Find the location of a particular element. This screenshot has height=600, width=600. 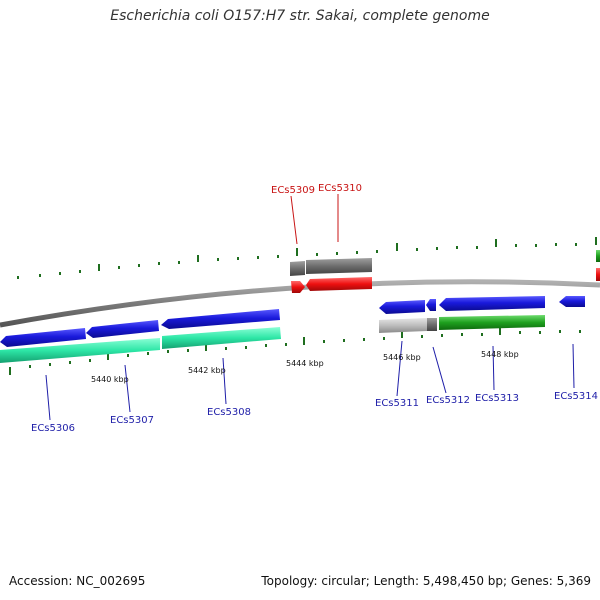

gene-label-ECs5308: ECs5308 is located at coordinates (229, 412).